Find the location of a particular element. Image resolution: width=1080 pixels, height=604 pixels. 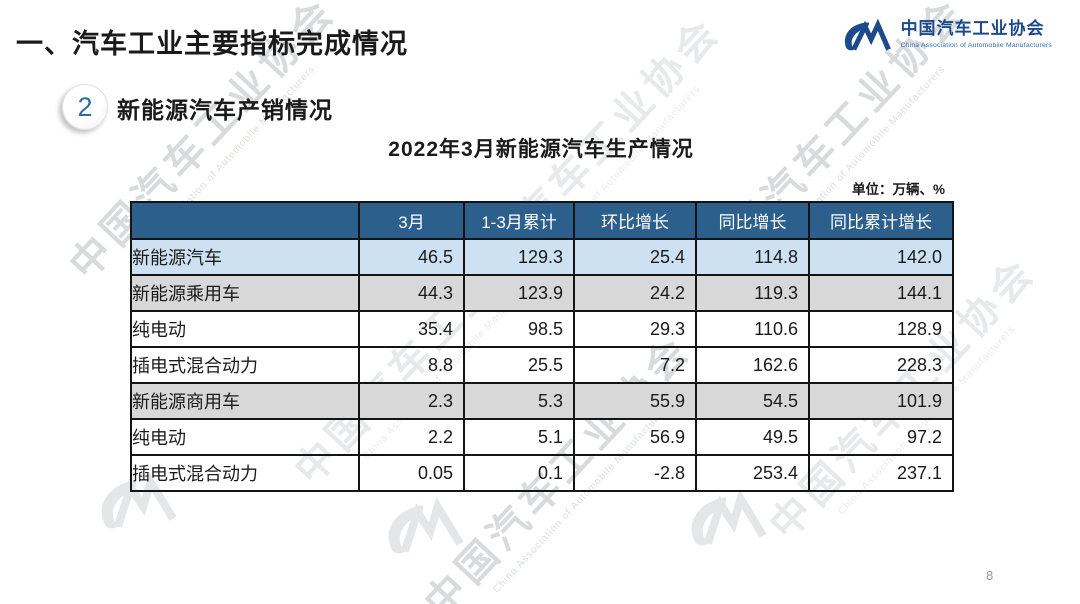

cell-value: 55.9 is located at coordinates (635, 401).